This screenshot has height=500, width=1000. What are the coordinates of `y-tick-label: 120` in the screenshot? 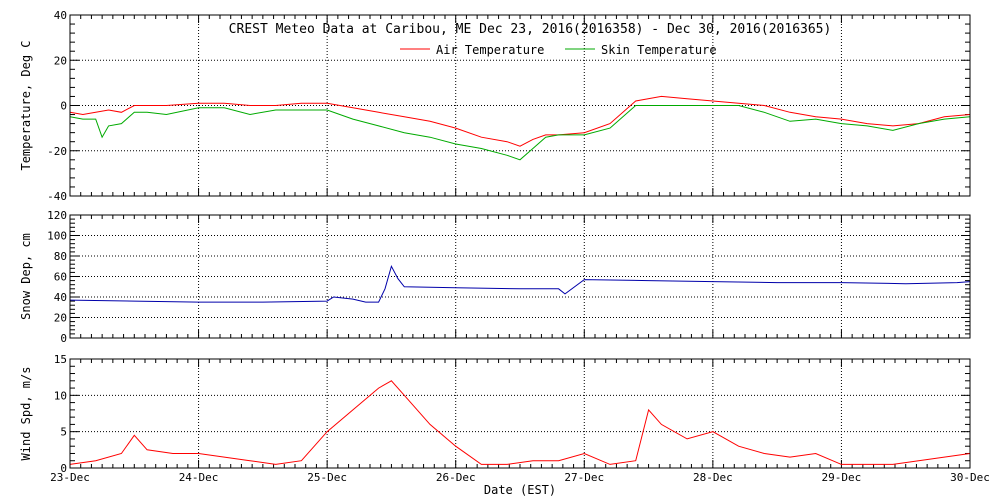 It's located at (57, 215).